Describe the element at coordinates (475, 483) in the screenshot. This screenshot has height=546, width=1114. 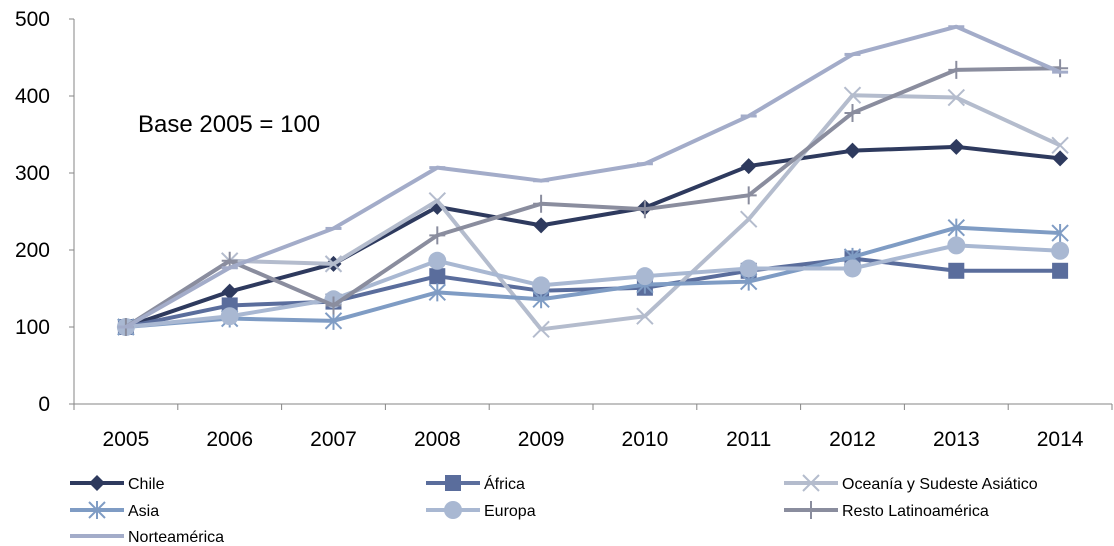
I see `legend-item: África` at that location.